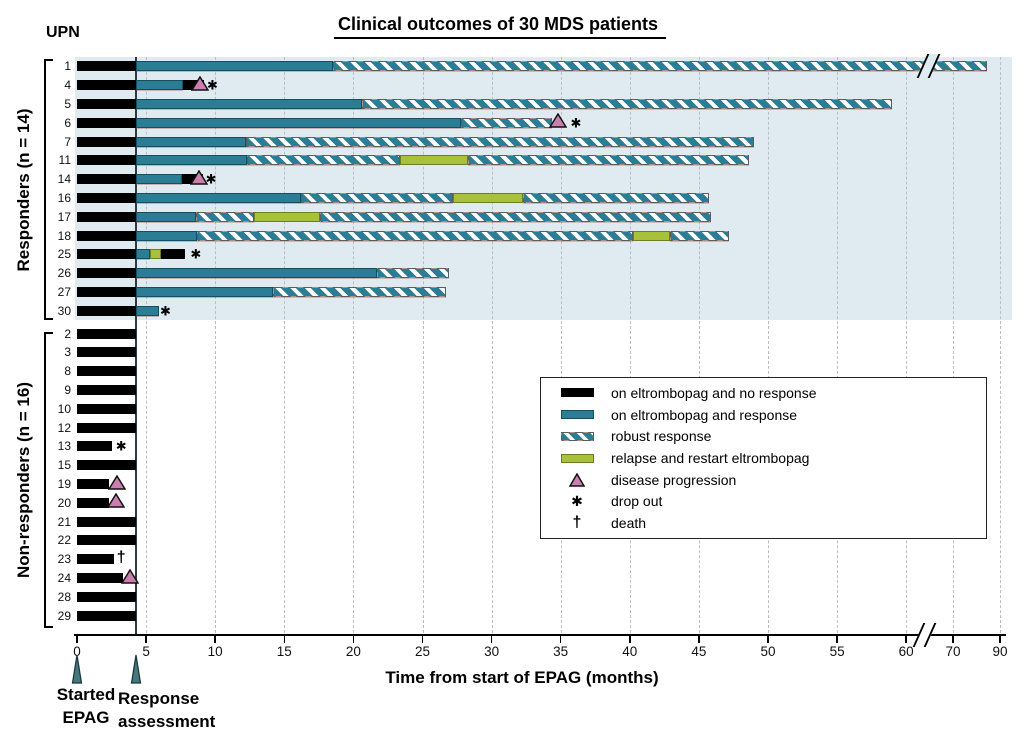  I want to click on upn-label-18: 18, so click(64, 235).